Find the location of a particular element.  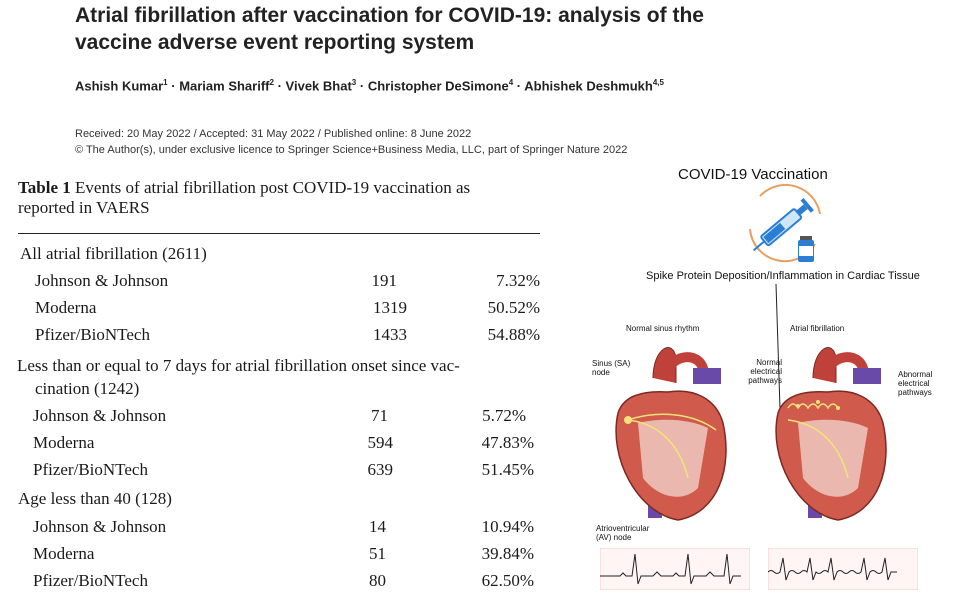

afib-heart-illustration is located at coordinates (831, 434).